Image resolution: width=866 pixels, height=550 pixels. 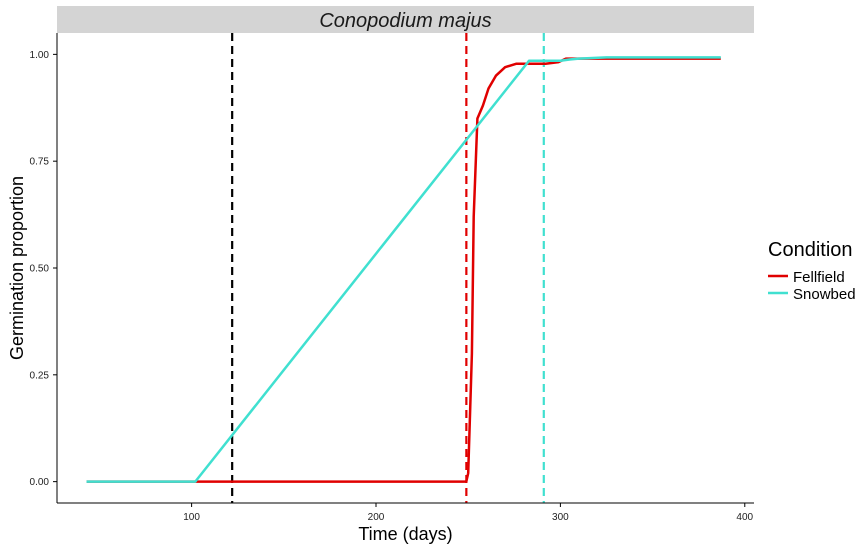 I want to click on legend-label-fellfield: Fellfield, so click(x=819, y=277).